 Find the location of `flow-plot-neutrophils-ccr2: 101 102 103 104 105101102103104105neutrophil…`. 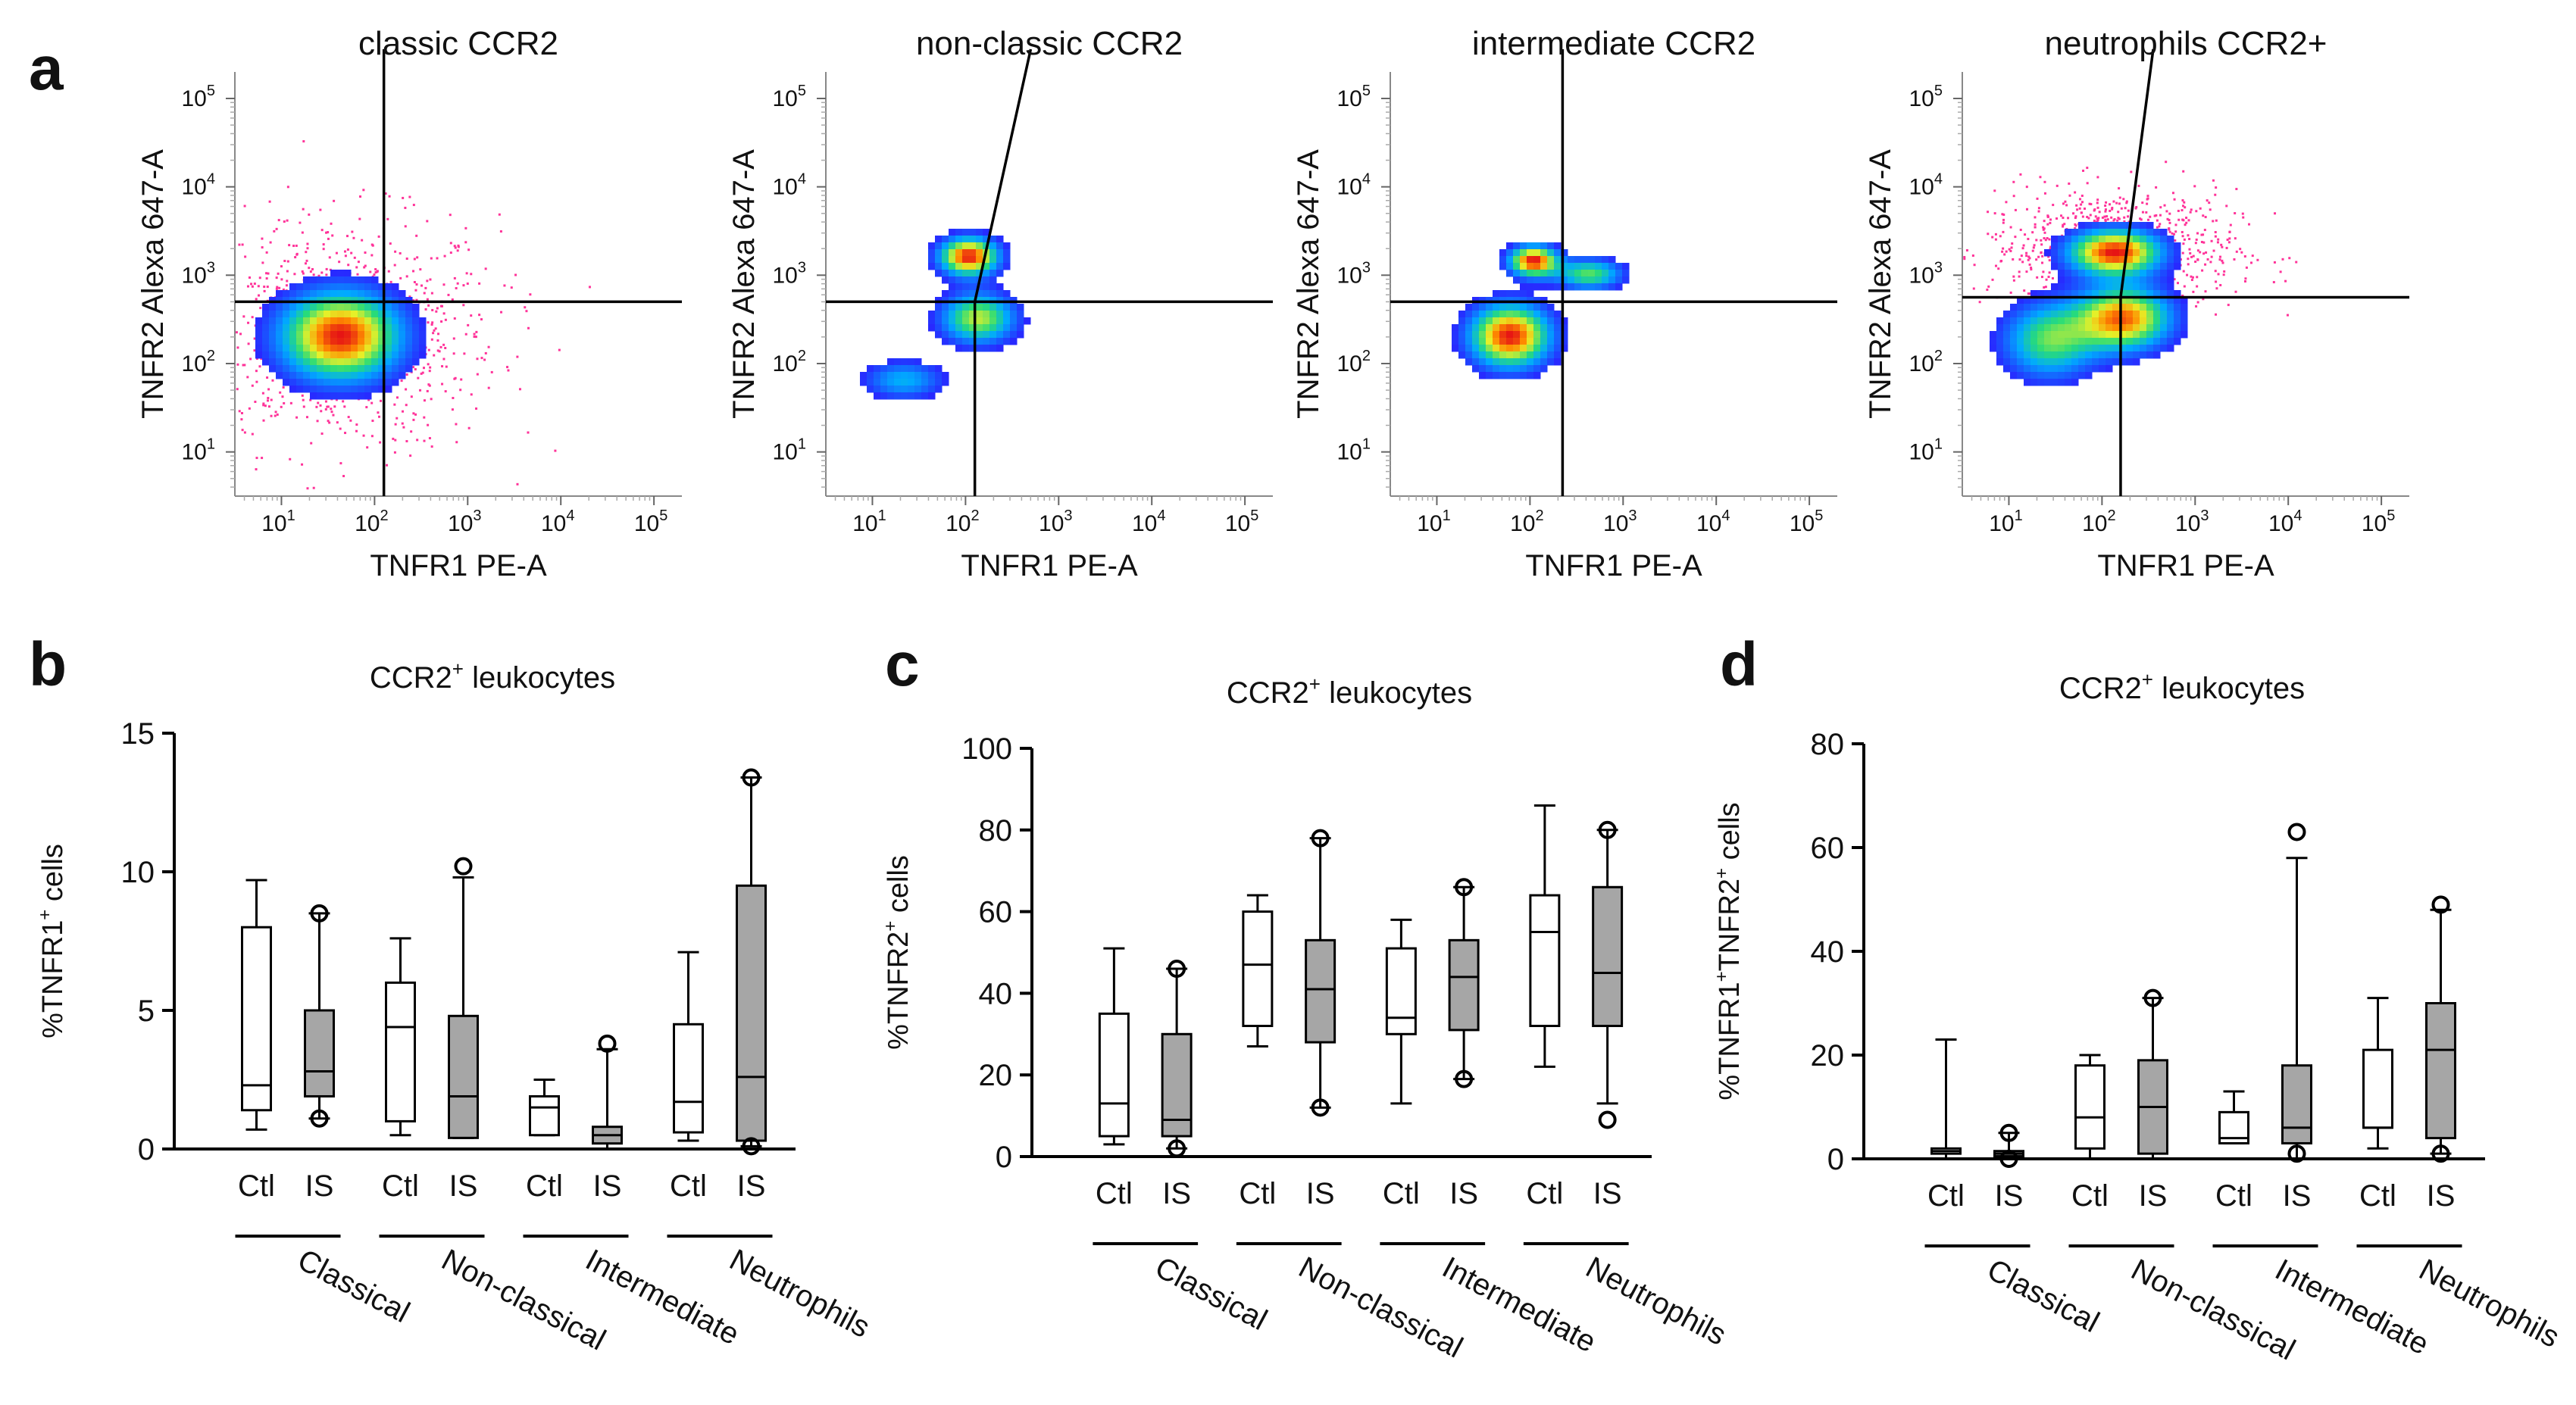

flow-plot-neutrophils-ccr2: 101 102 103 104 105101102103104105neutrophil… is located at coordinates (2136, 303).